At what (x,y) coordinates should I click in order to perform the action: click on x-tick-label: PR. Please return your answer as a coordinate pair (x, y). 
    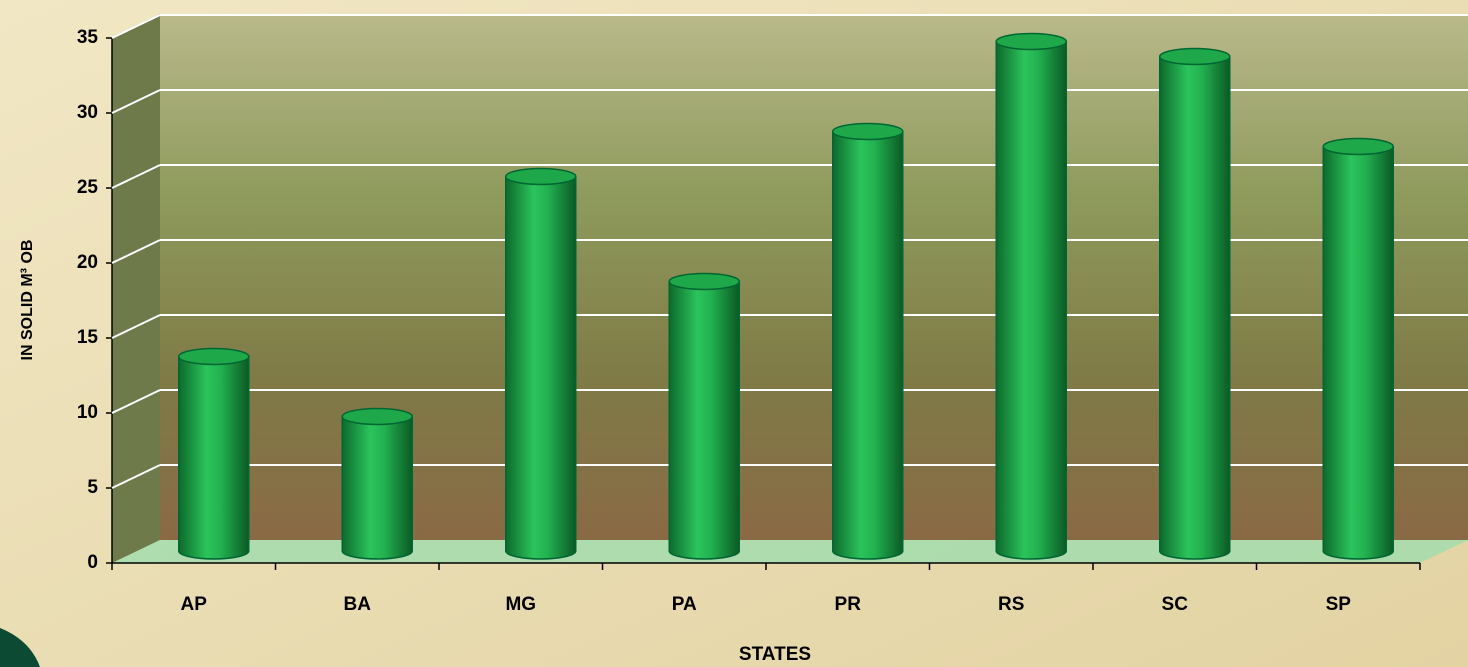
    Looking at the image, I should click on (848, 604).